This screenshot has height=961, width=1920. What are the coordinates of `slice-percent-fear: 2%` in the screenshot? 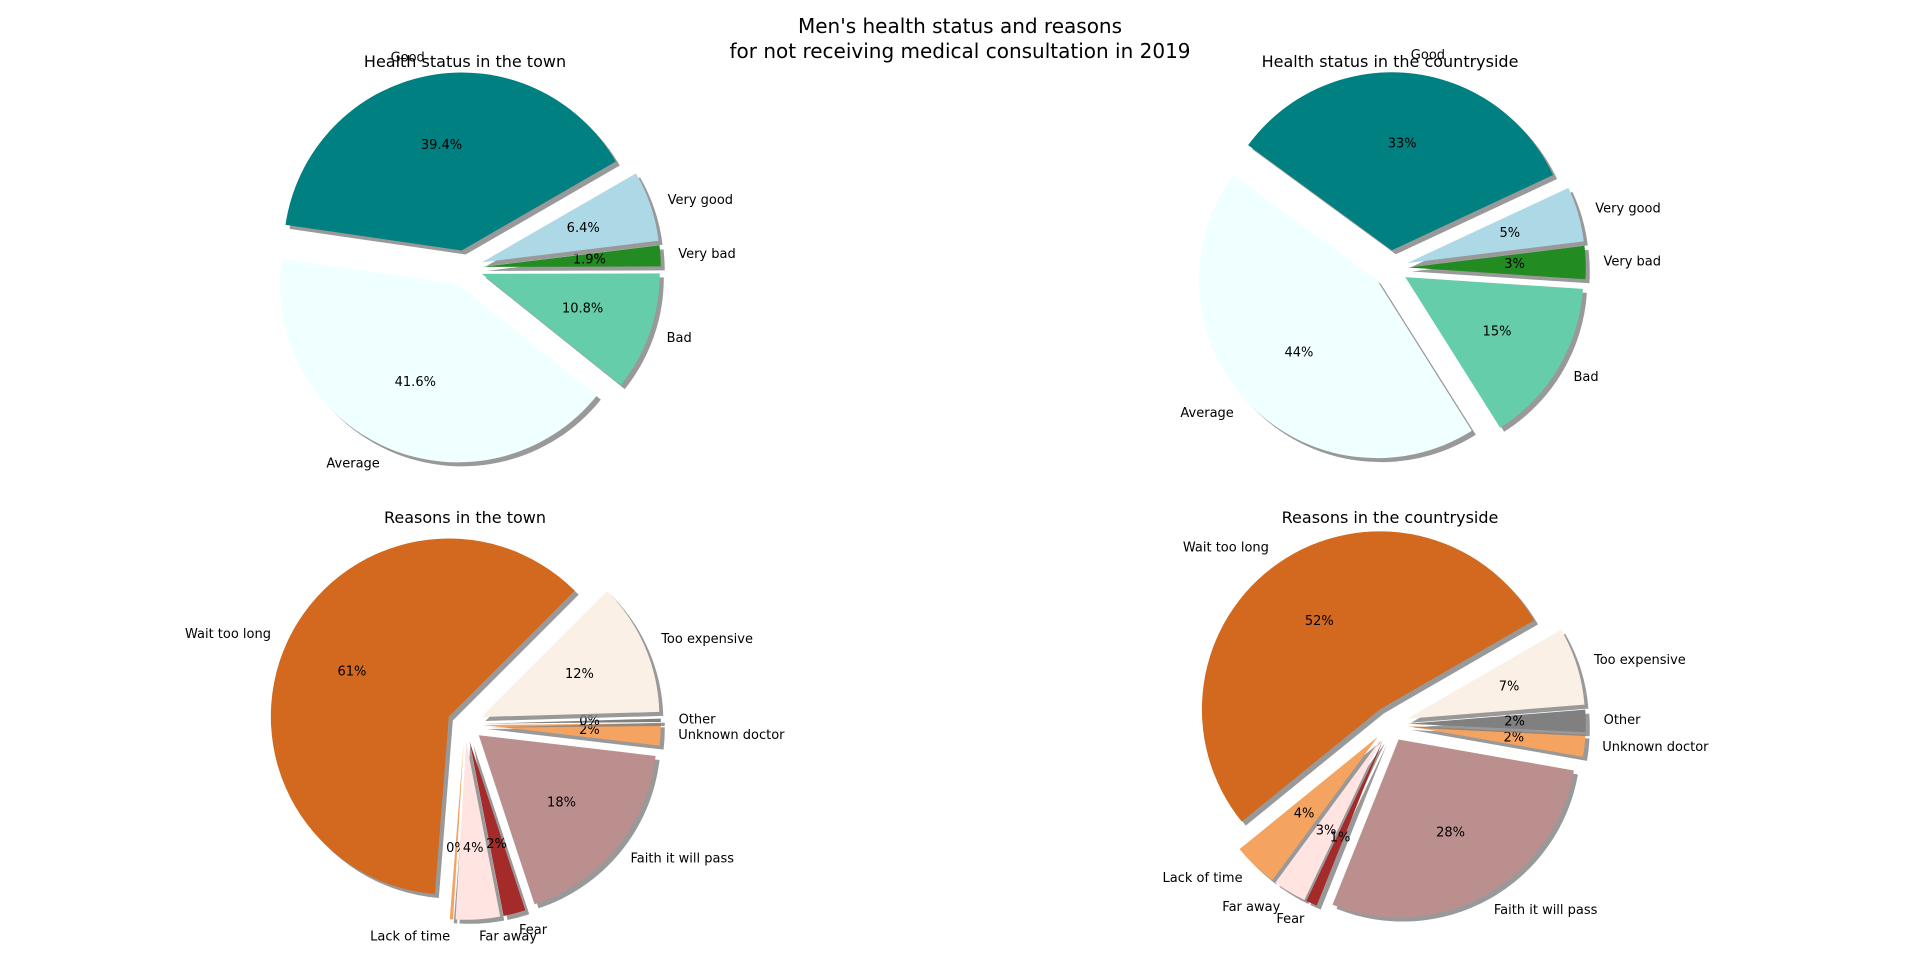 It's located at (496, 844).